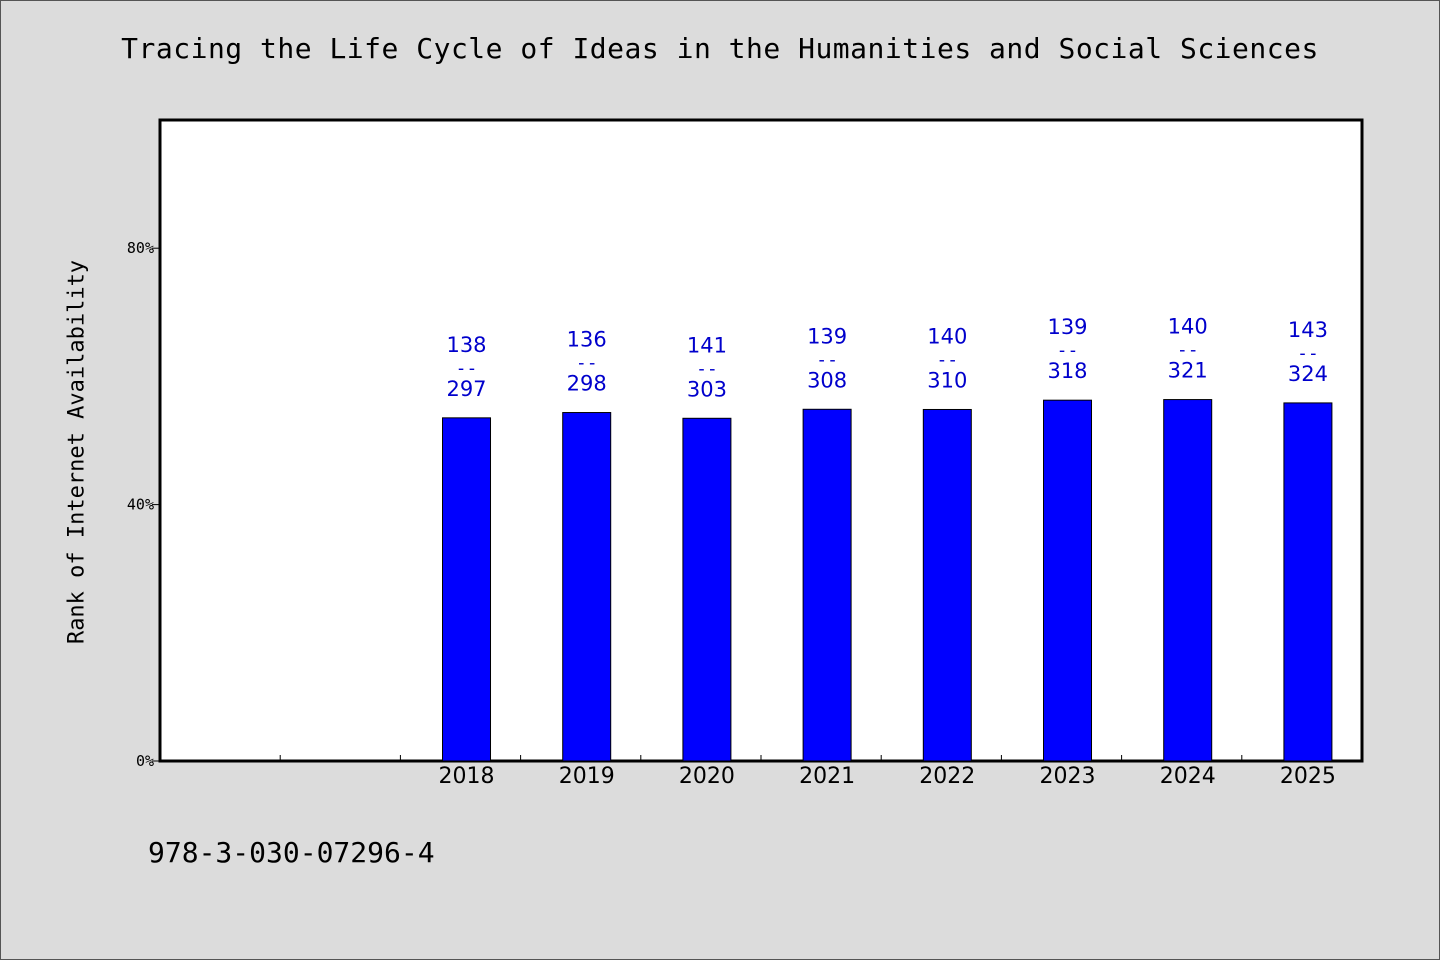 This screenshot has width=1440, height=960. Describe the element at coordinates (466, 389) in the screenshot. I see `bar-label-bottom: 297` at that location.